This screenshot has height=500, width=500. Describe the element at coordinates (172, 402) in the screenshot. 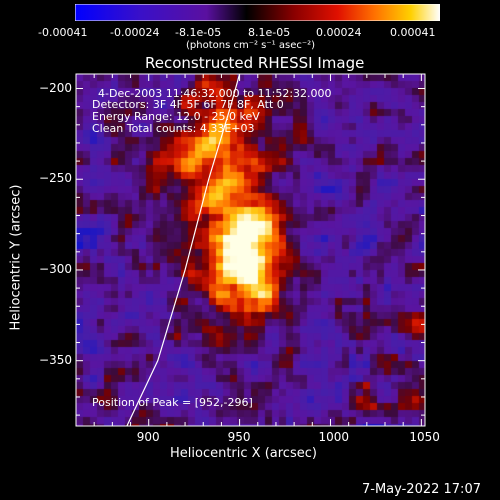

I see `peak-position-annotation: Position of Peak = [952,-296]` at that location.